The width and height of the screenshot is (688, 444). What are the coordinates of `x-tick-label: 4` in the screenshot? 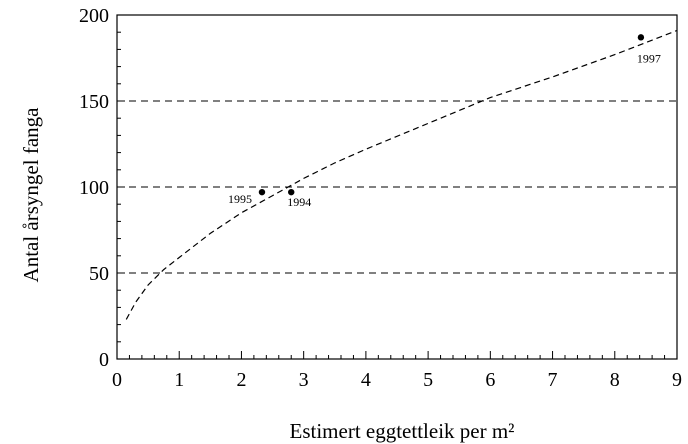 It's located at (366, 380).